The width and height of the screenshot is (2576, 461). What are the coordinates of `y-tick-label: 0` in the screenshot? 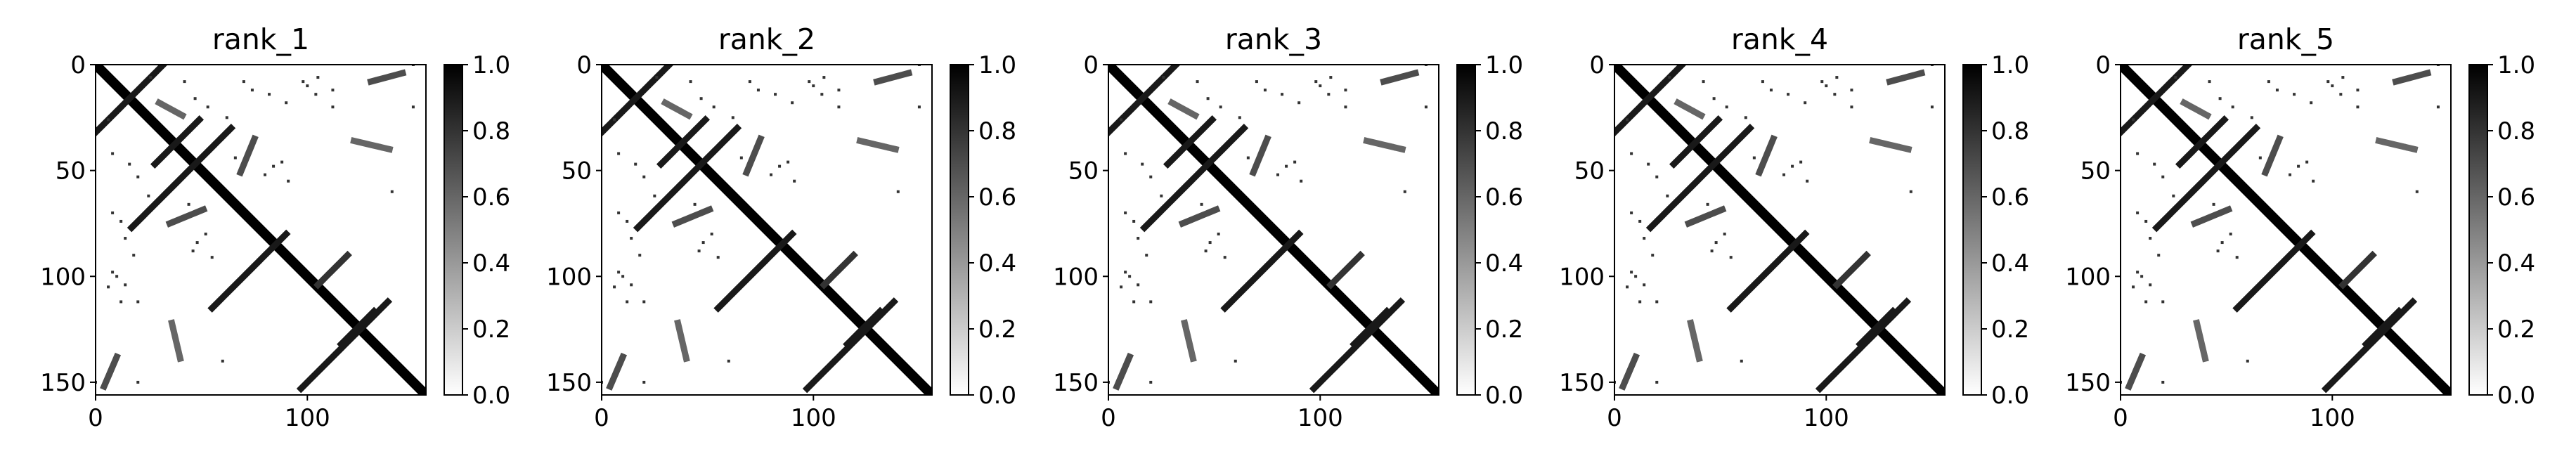 It's located at (1091, 65).